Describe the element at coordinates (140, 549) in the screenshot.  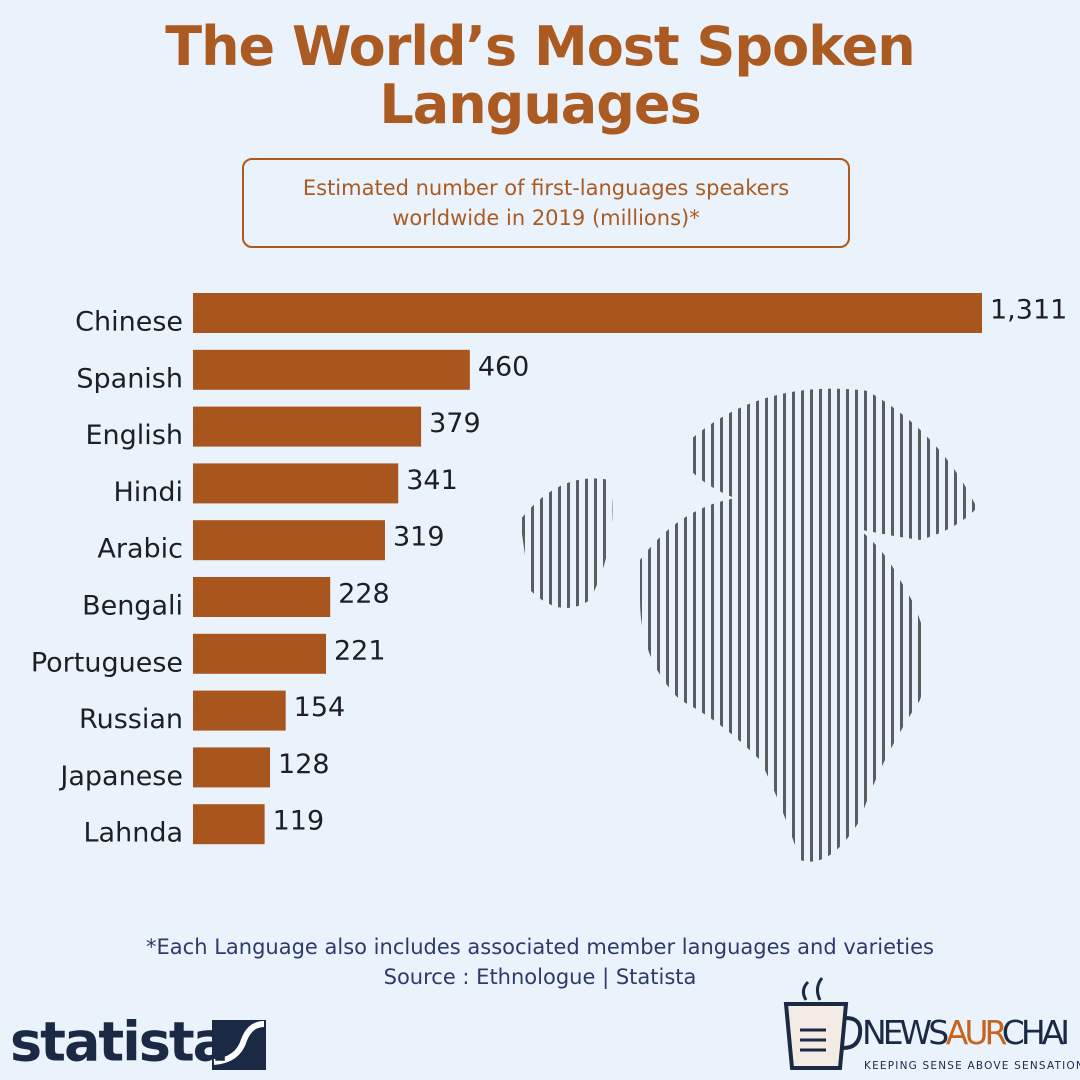
I see `category-label: Arabic` at that location.